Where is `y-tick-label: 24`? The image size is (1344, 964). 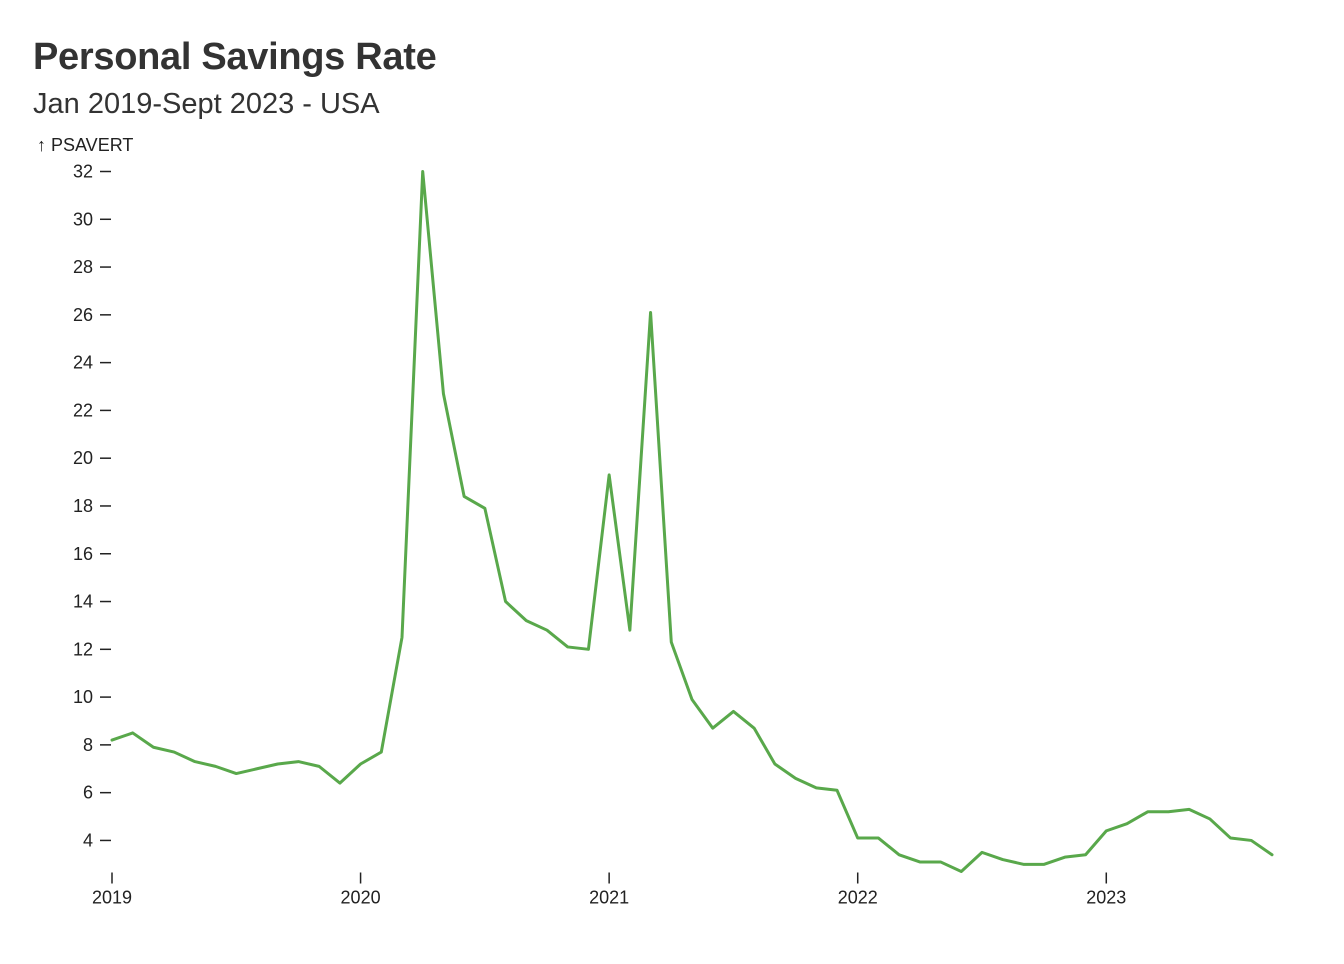 y-tick-label: 24 is located at coordinates (83, 363).